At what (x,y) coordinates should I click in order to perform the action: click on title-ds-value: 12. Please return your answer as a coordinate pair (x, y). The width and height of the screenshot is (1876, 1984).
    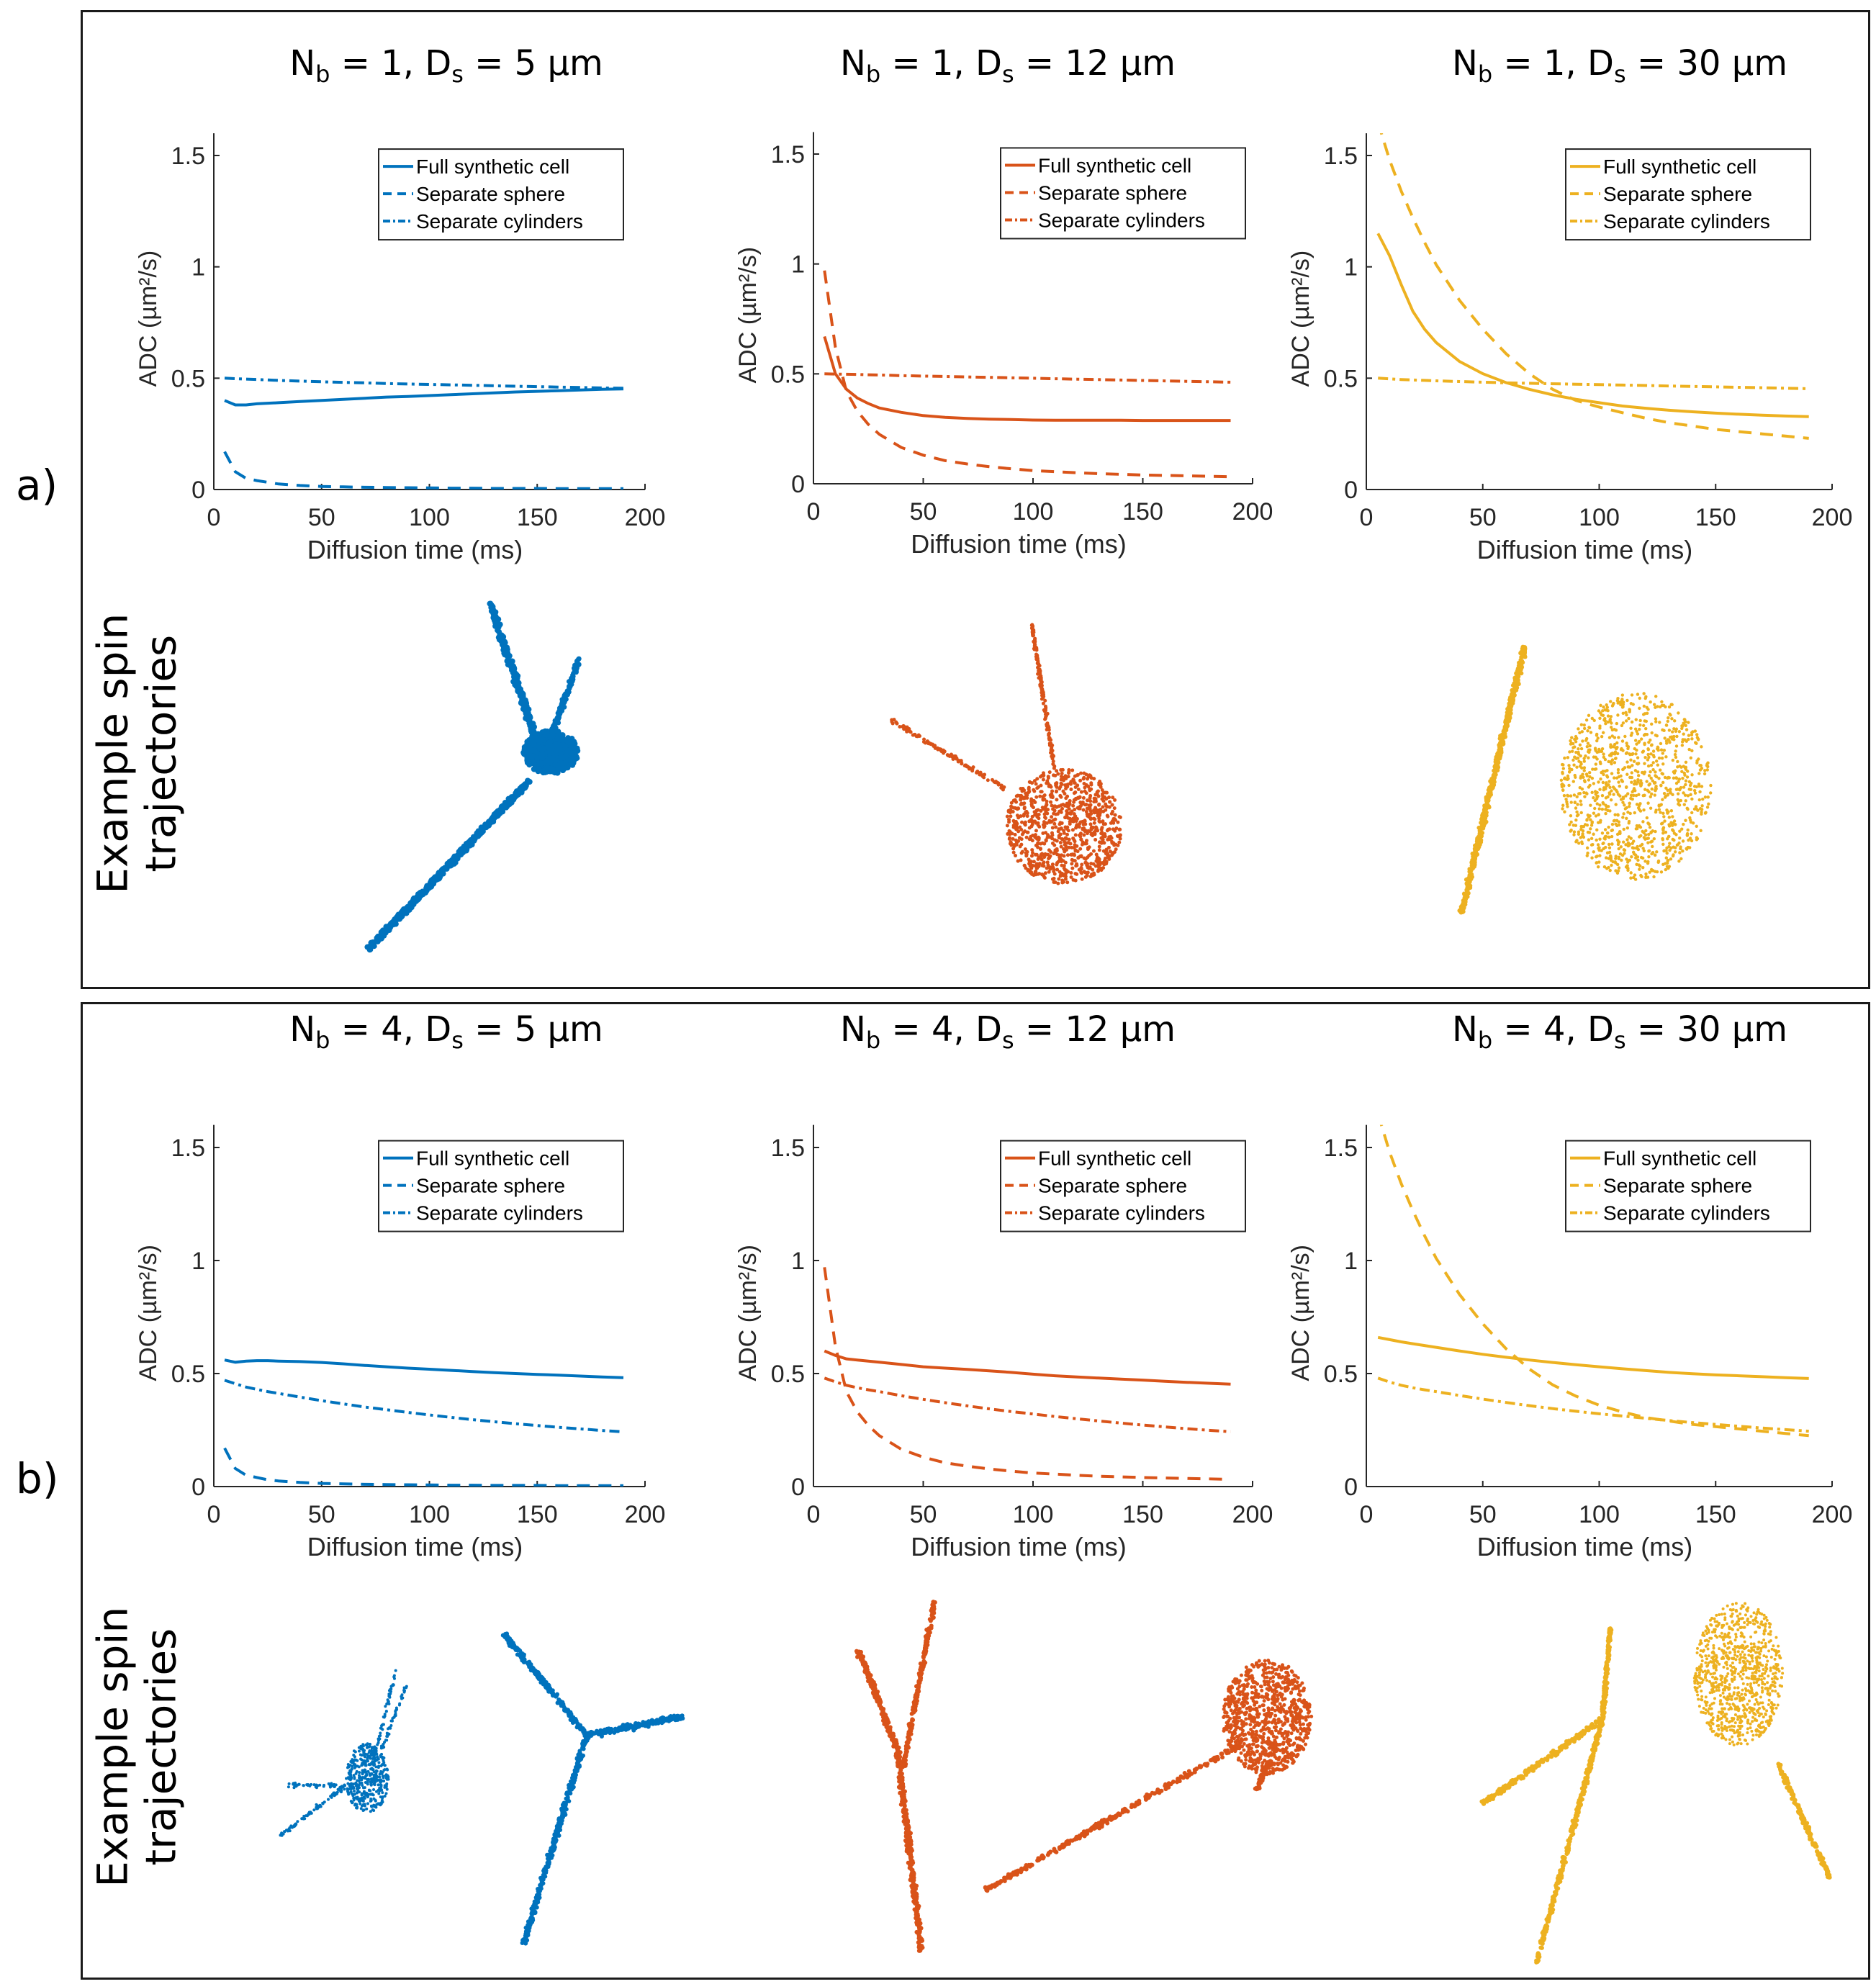
    Looking at the image, I should click on (1087, 1029).